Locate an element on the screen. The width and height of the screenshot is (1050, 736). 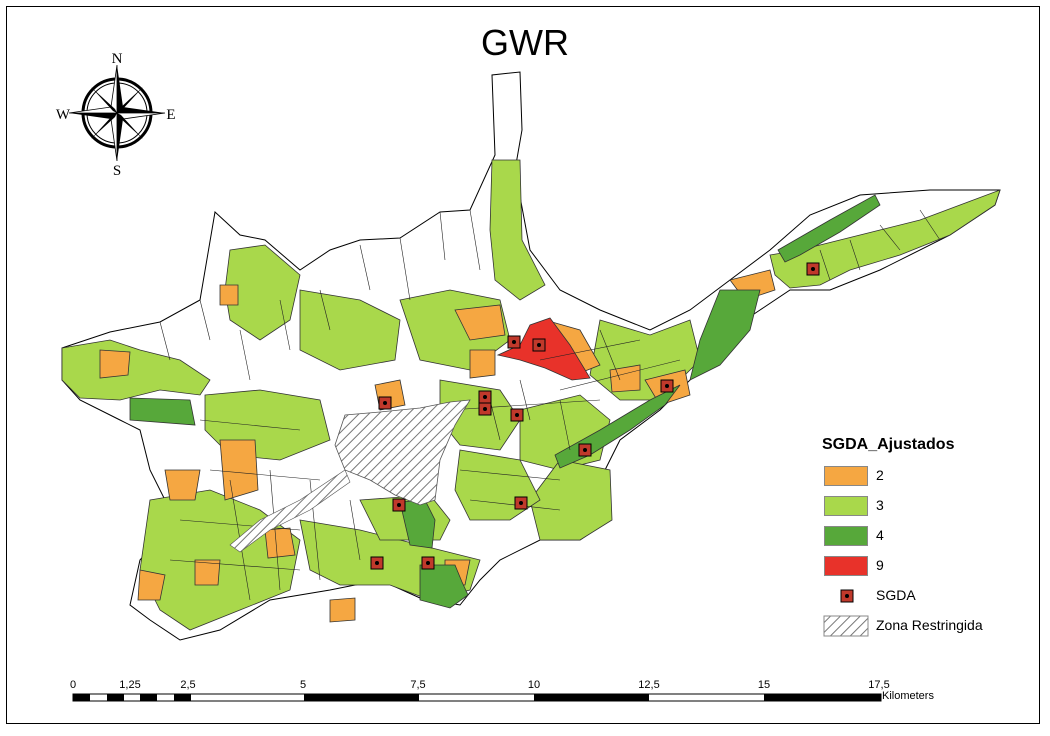
legend-item-restricted: Zona Restringida is located at coordinates (929, 629).